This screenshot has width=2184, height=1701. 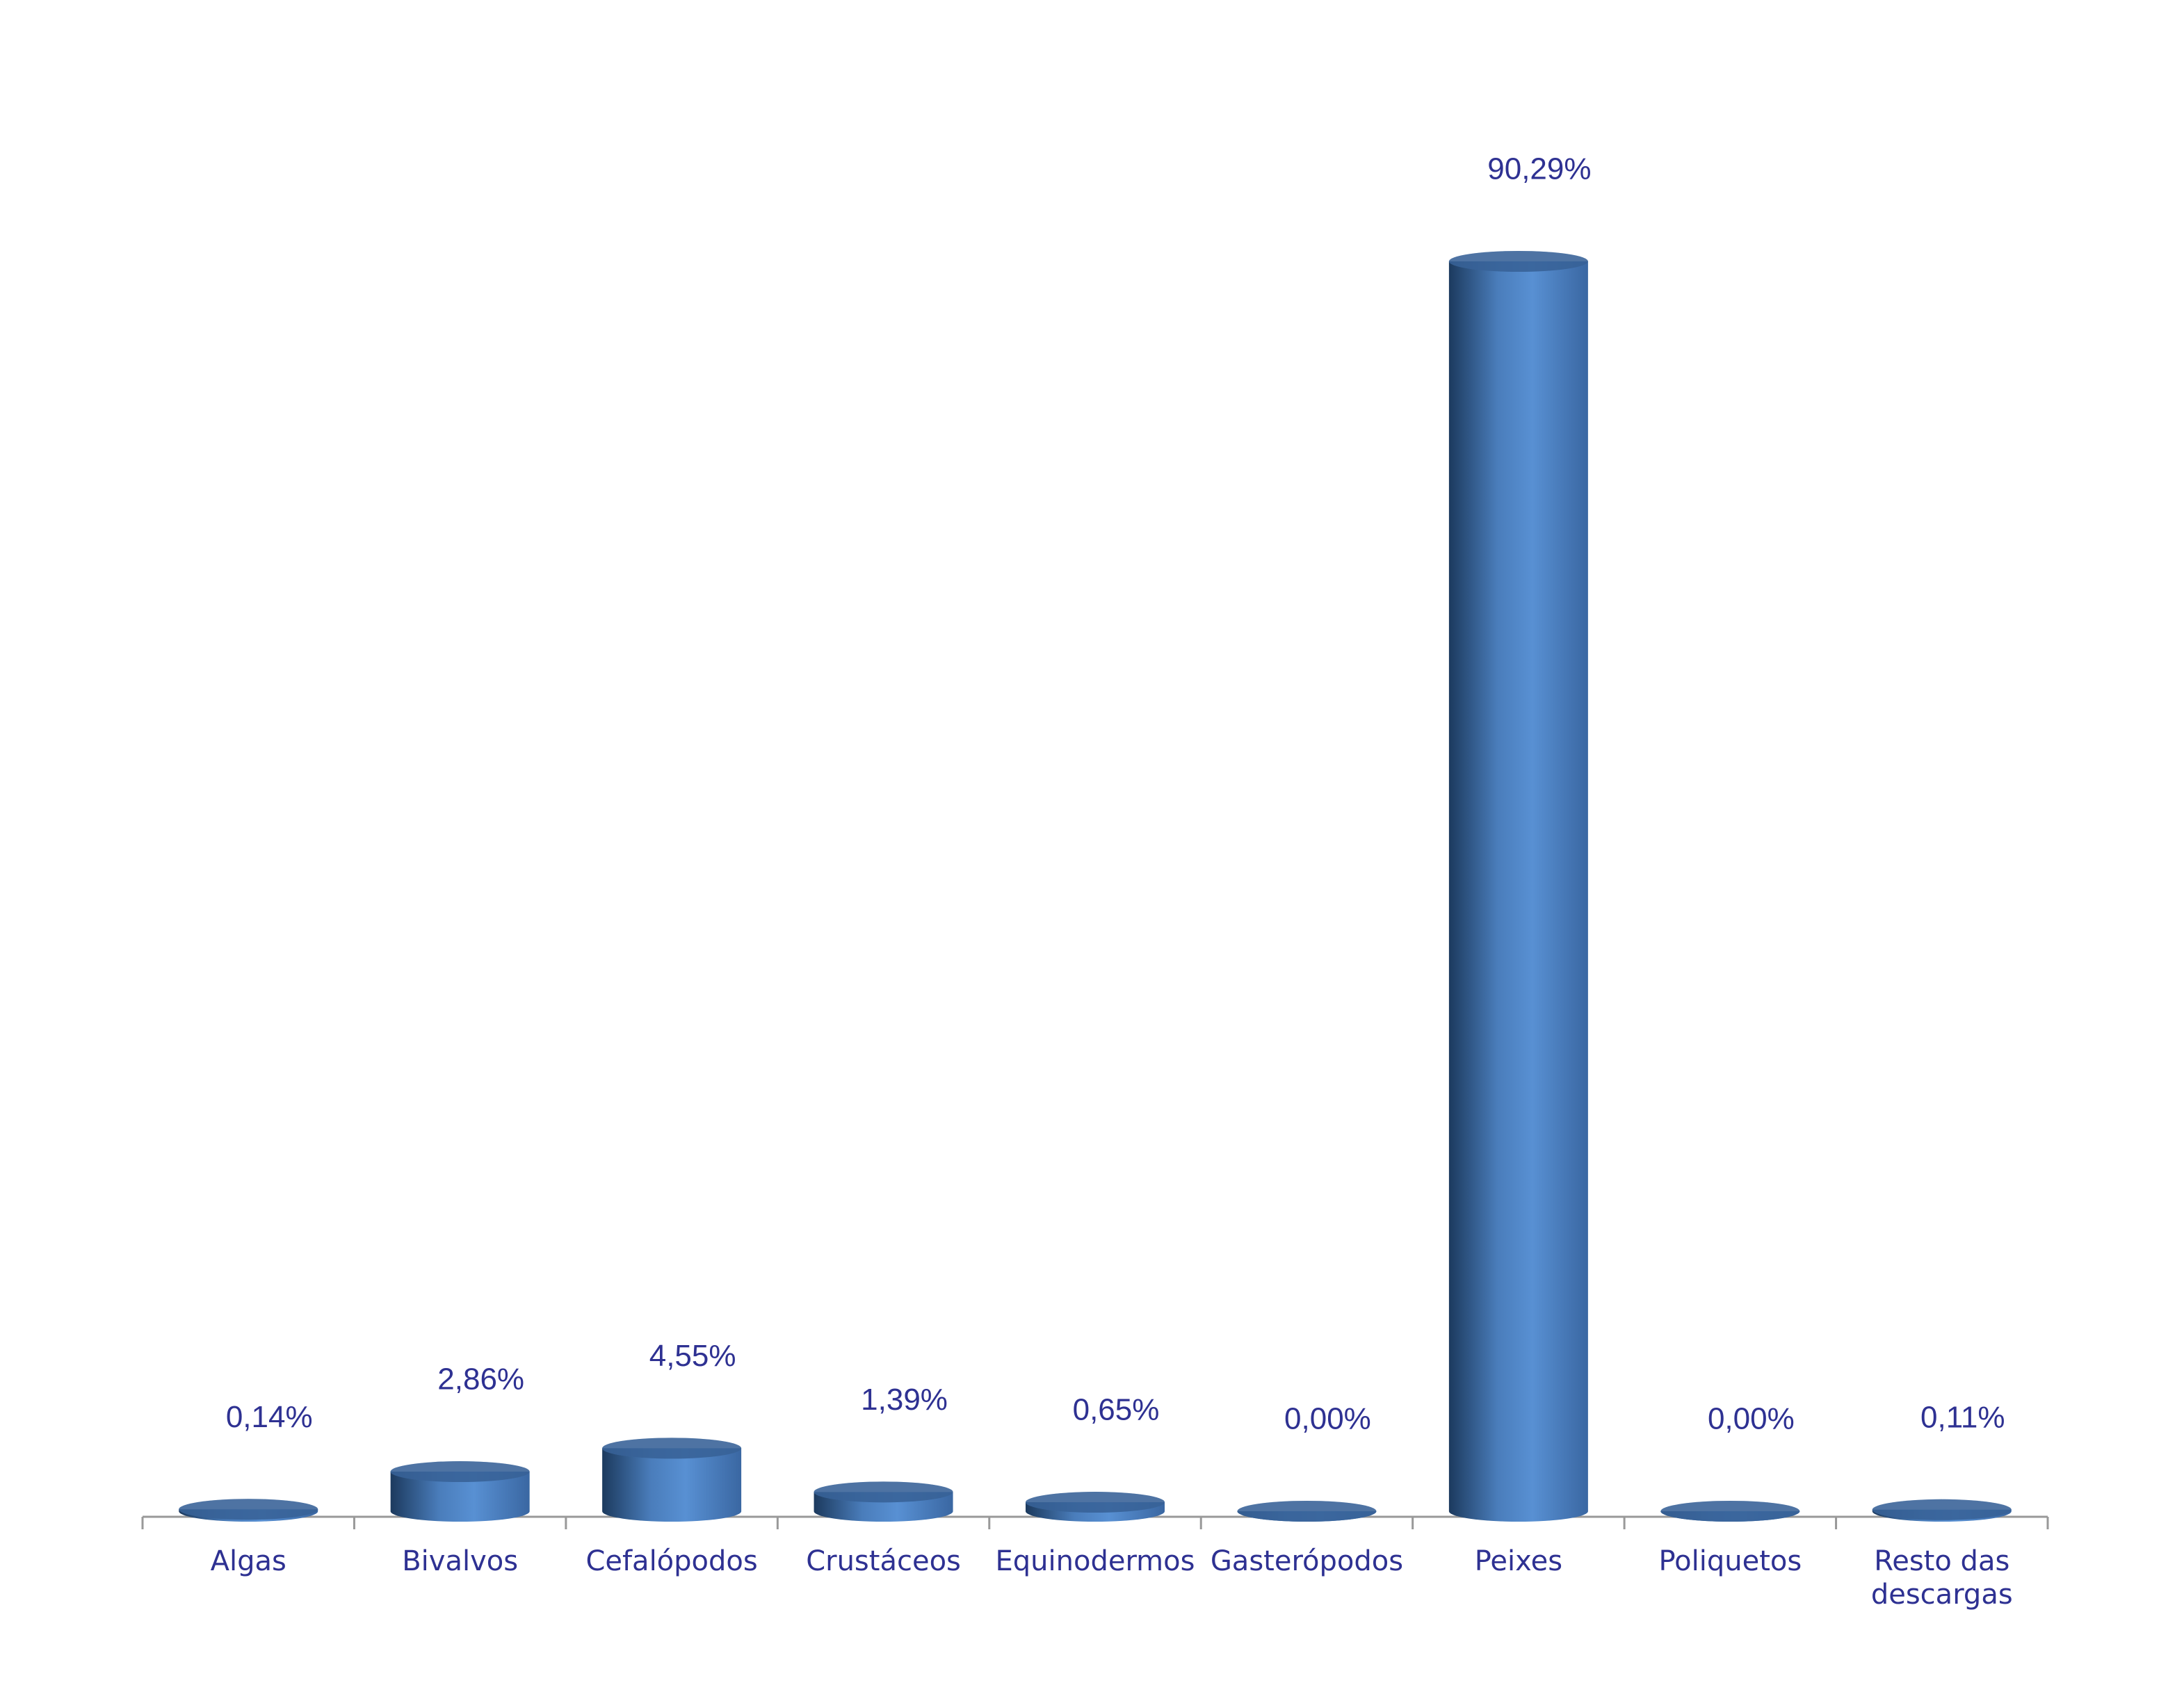 What do you see at coordinates (480, 1379) in the screenshot?
I see `value-label: 2,86%` at bounding box center [480, 1379].